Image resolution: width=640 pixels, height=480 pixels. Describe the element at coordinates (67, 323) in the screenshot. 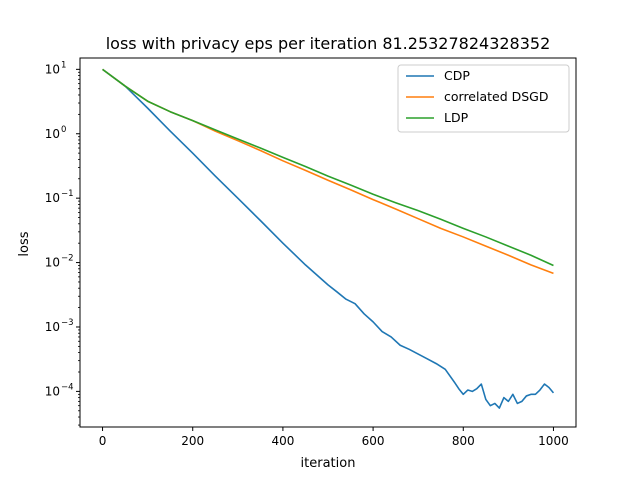

I see `y-tick-exponent: −3` at that location.